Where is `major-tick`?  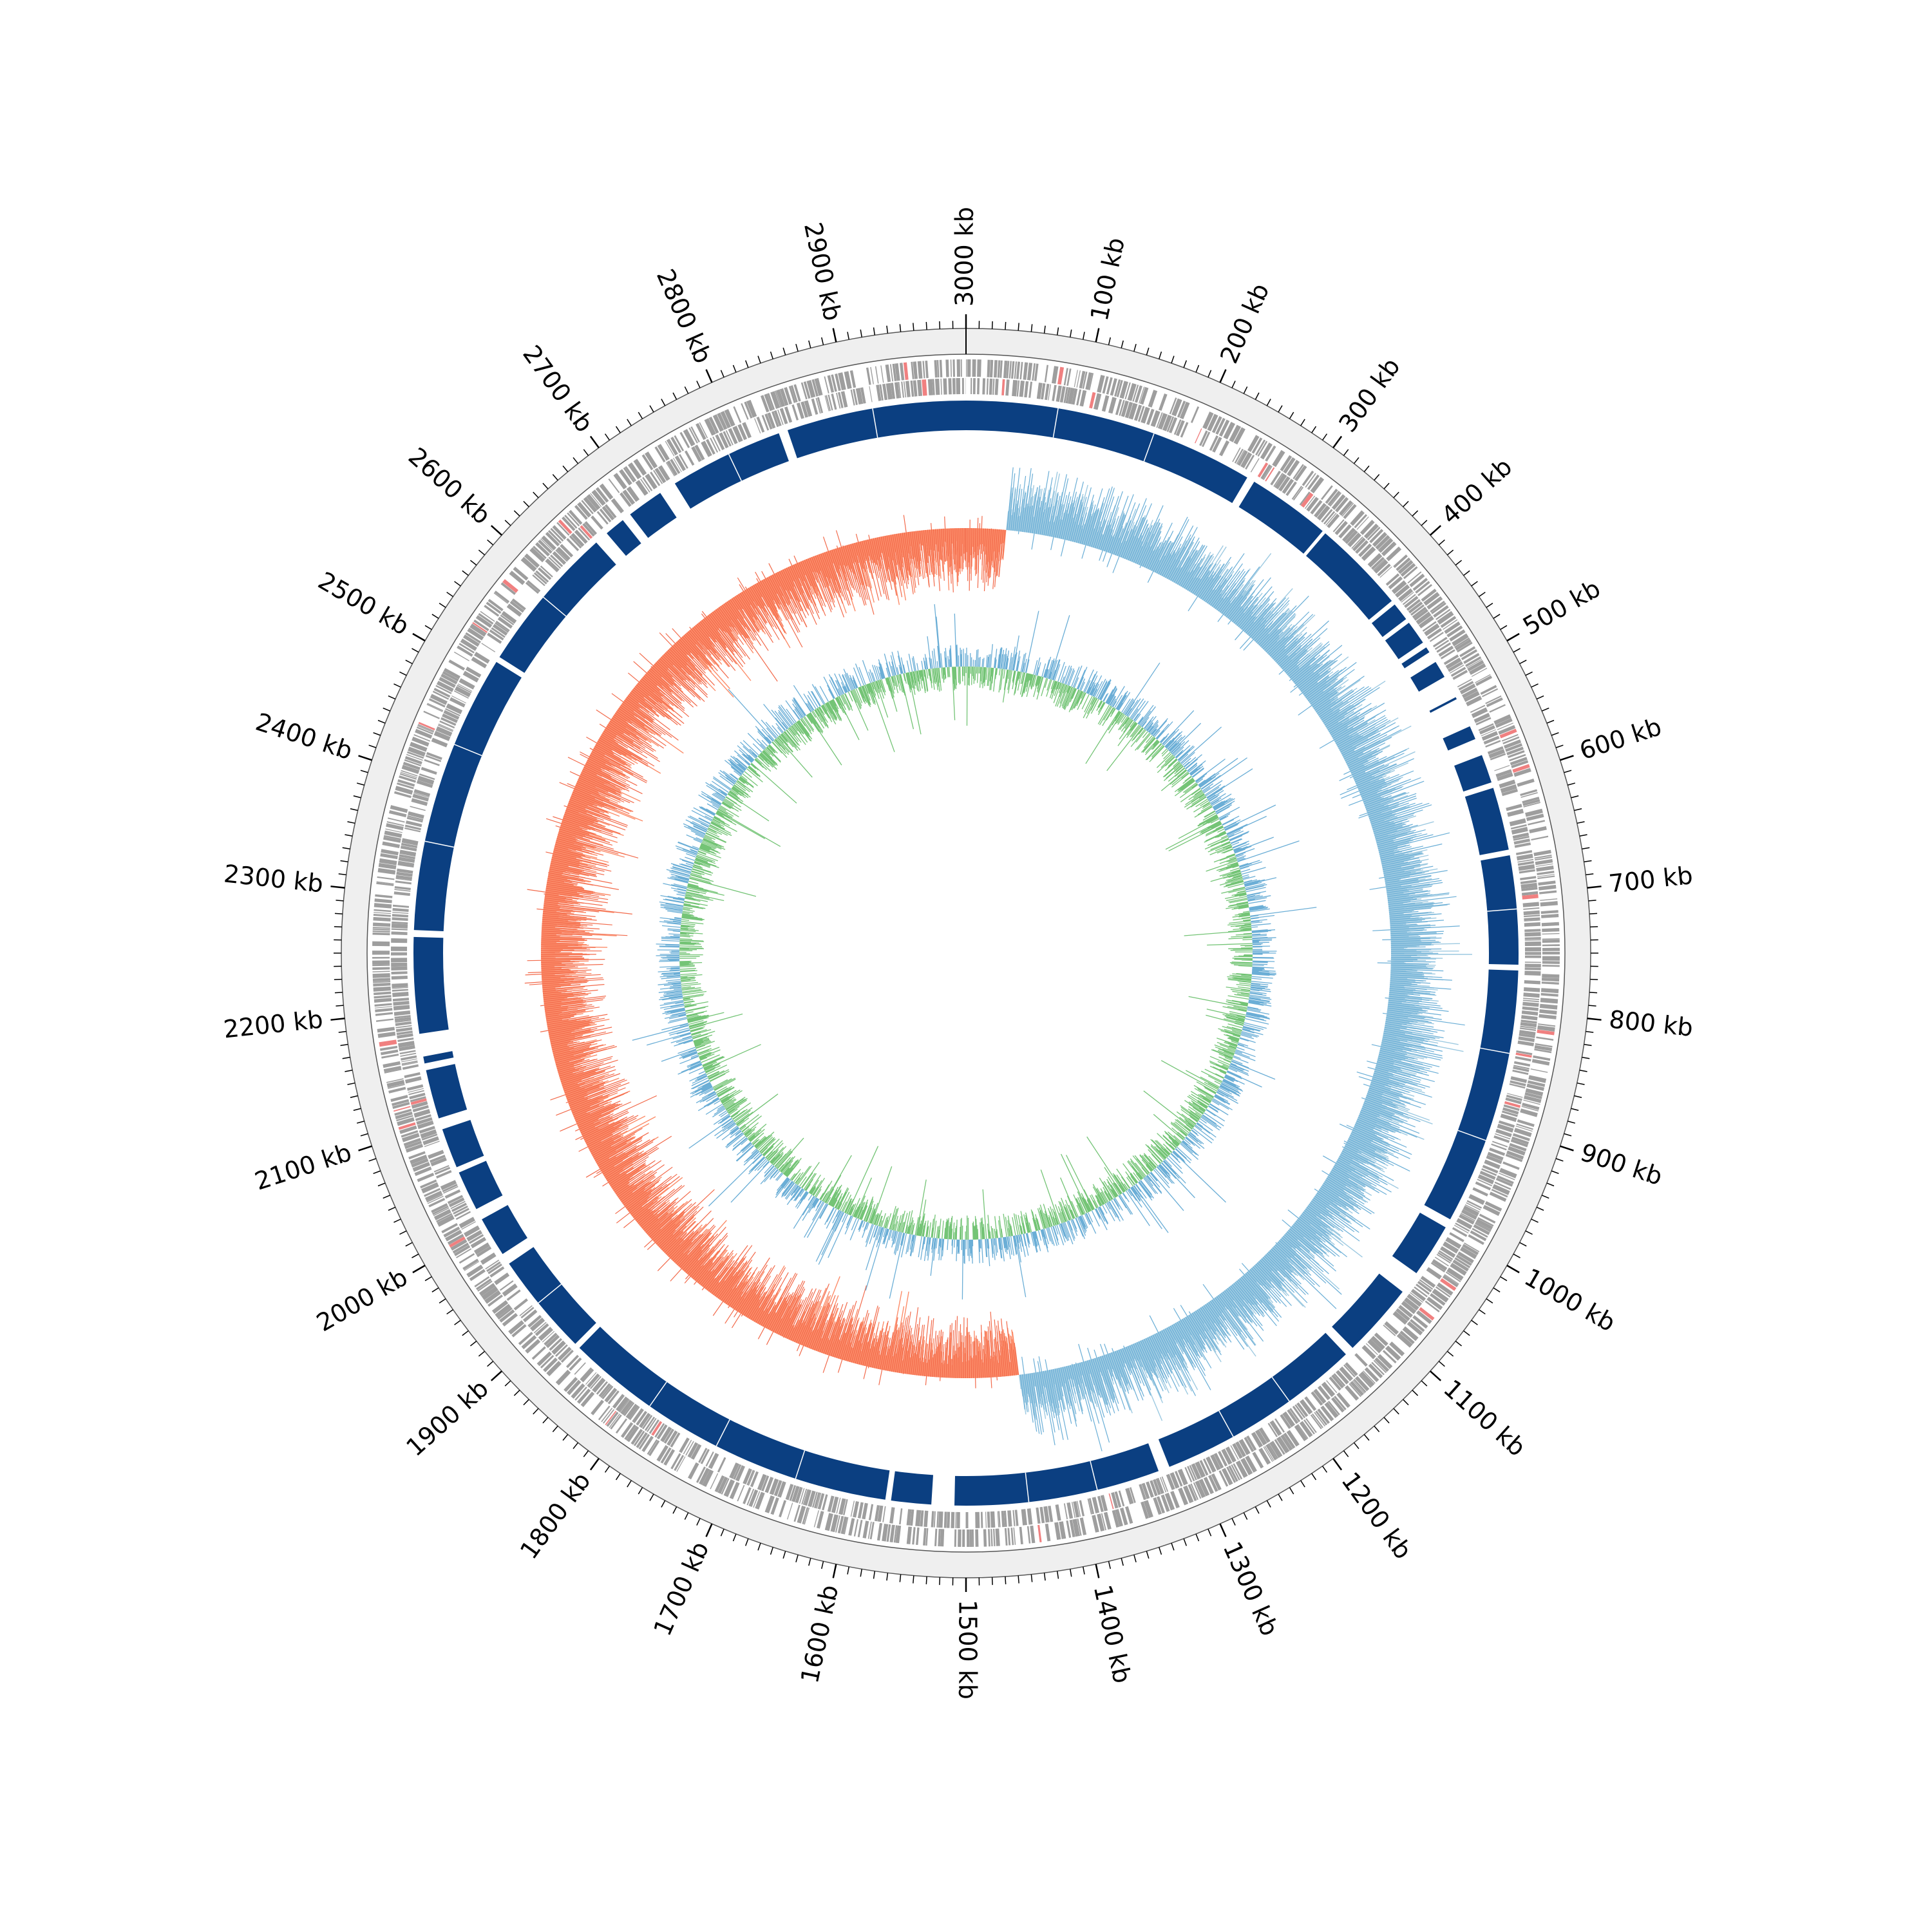
major-tick is located at coordinates (1223, 376).